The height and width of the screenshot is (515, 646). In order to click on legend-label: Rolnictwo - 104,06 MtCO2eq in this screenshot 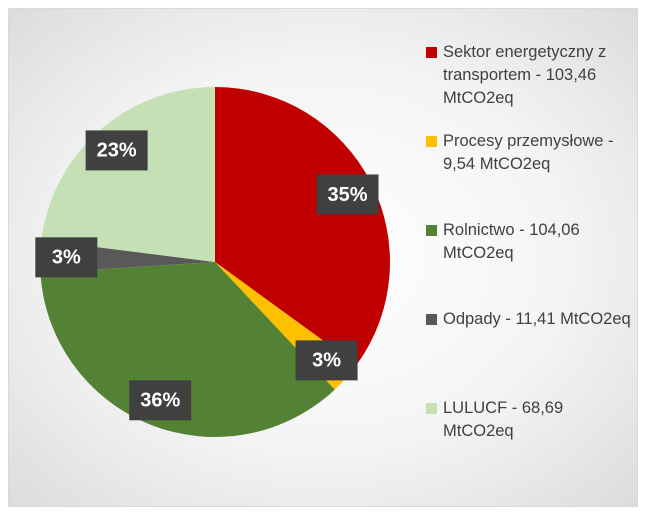, I will do `click(511, 241)`.